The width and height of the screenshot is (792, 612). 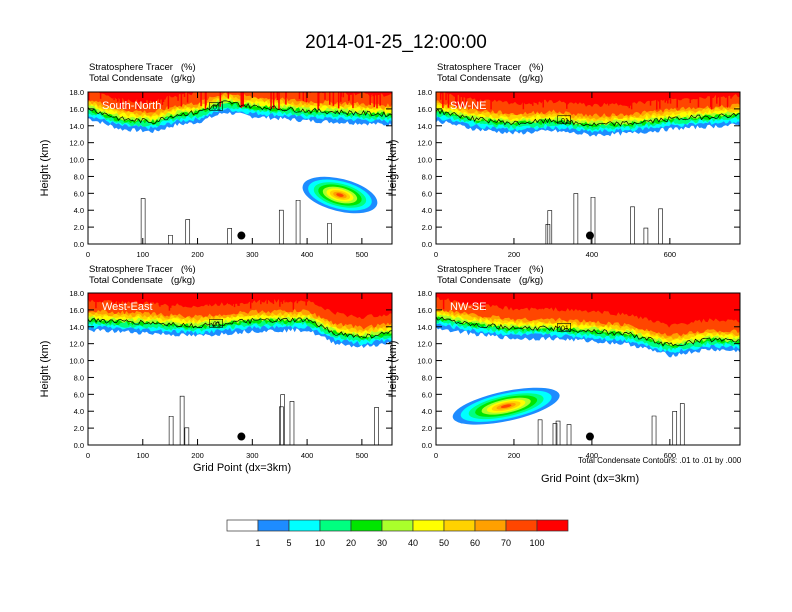 I want to click on contour-label: .01, so click(x=564, y=328).